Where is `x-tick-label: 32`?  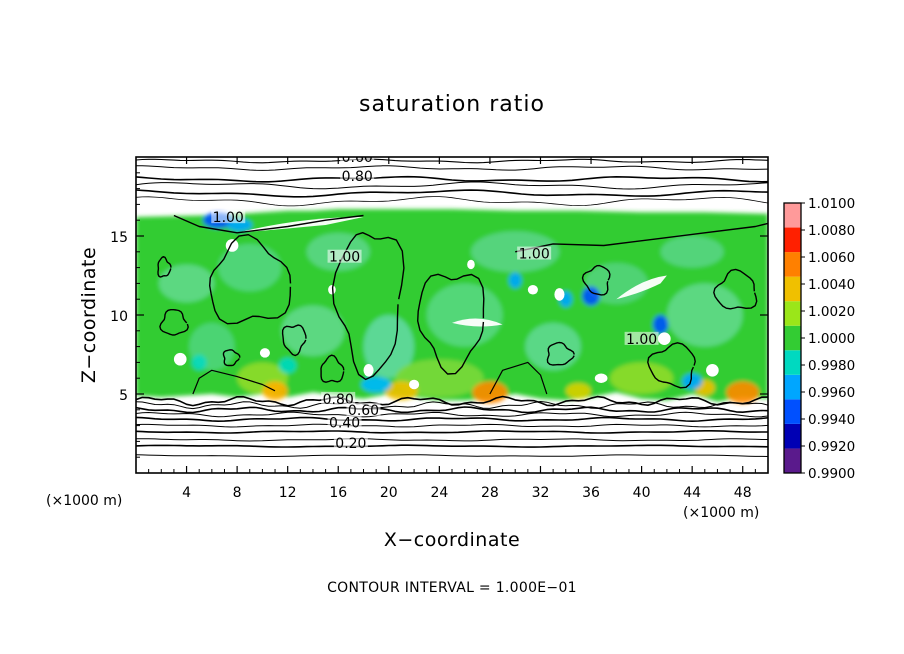
x-tick-label: 32 is located at coordinates (541, 493).